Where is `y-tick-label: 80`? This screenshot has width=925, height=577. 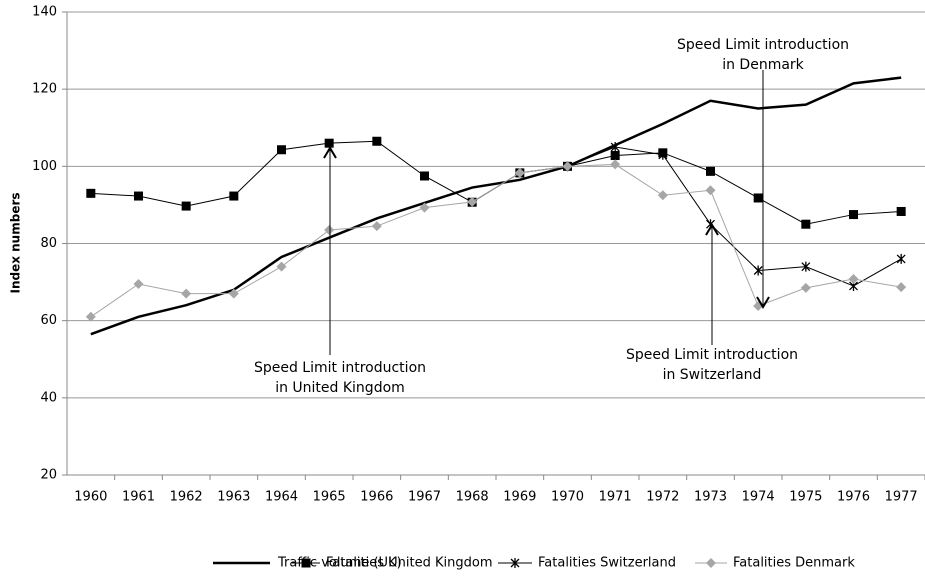 y-tick-label: 80 is located at coordinates (48, 243).